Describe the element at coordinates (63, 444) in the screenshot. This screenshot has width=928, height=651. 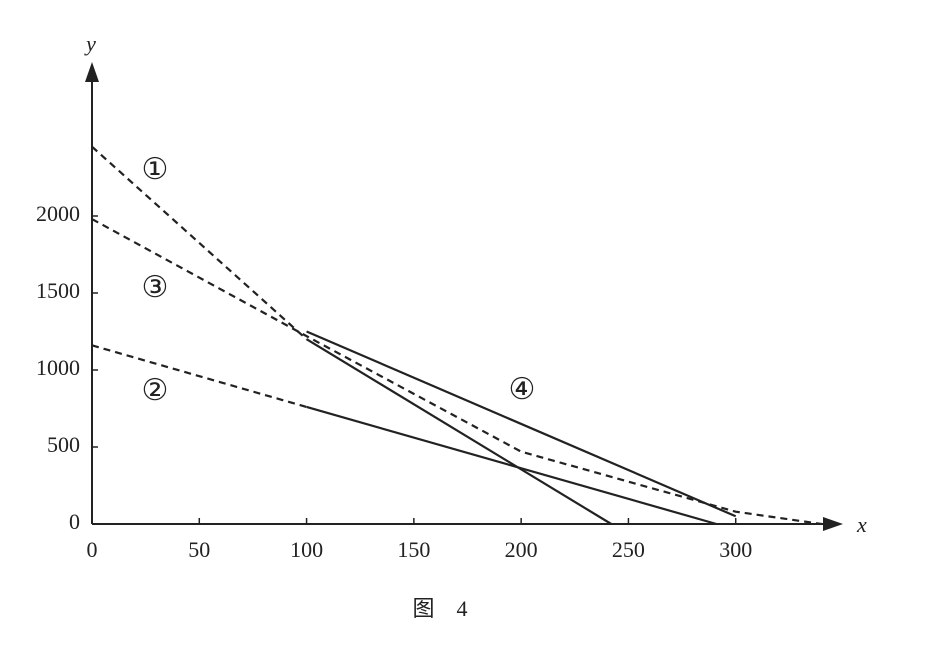
I see `y-tick-label: 500` at that location.